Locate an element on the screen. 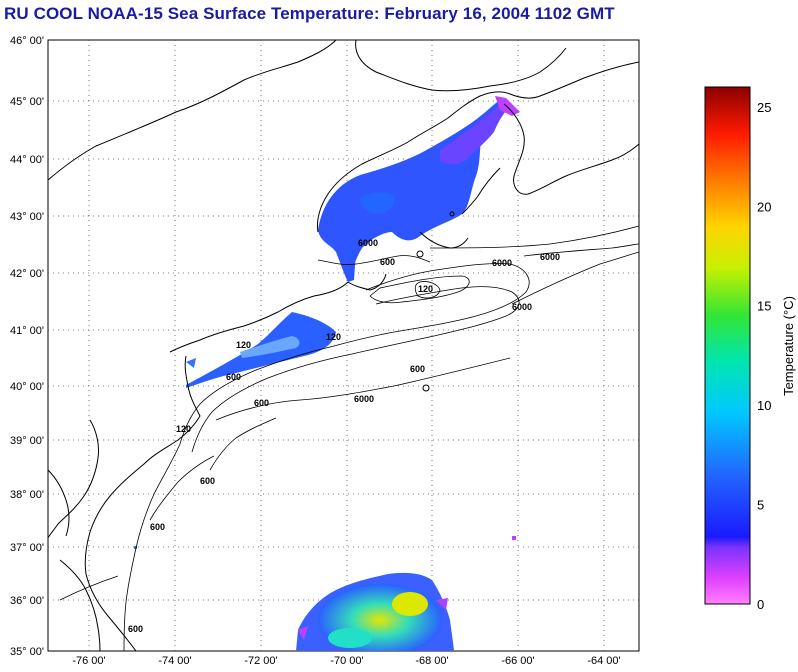 Image resolution: width=798 pixels, height=672 pixels. lon-tick-label: -64 00' is located at coordinates (603, 661).